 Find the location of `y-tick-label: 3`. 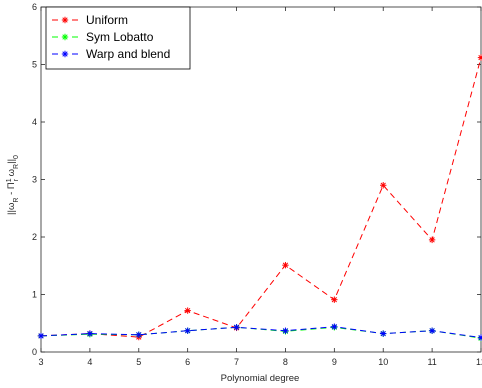

y-tick-label: 3 is located at coordinates (34, 180).